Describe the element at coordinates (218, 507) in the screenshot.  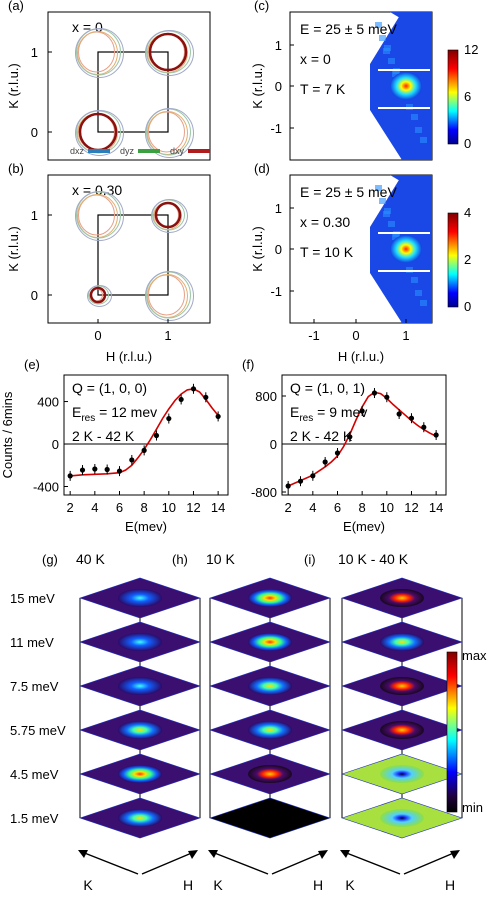
I see `panel-e-xtick: 14` at that location.